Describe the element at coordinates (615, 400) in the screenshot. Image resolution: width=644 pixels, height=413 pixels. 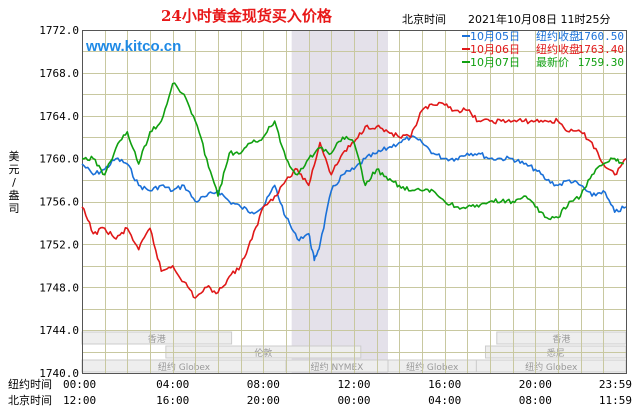
I see `x-tick-label-row2: 11:59` at that location.